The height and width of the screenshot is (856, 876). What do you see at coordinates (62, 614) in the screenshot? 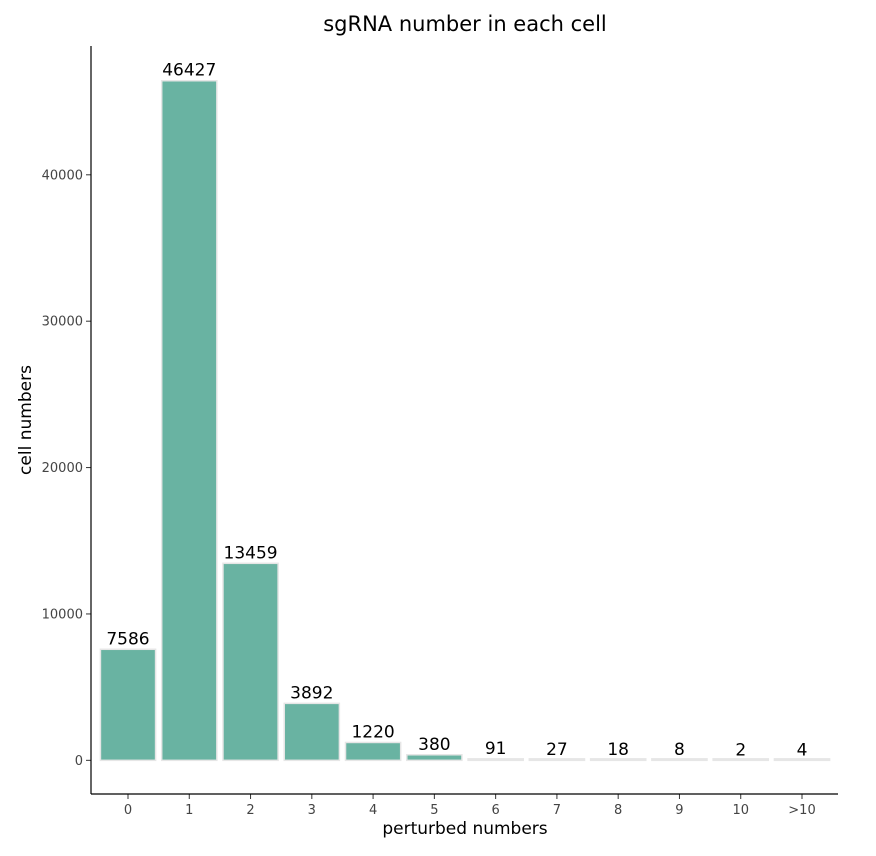
I see `y-tick-label: 10000` at bounding box center [62, 614].